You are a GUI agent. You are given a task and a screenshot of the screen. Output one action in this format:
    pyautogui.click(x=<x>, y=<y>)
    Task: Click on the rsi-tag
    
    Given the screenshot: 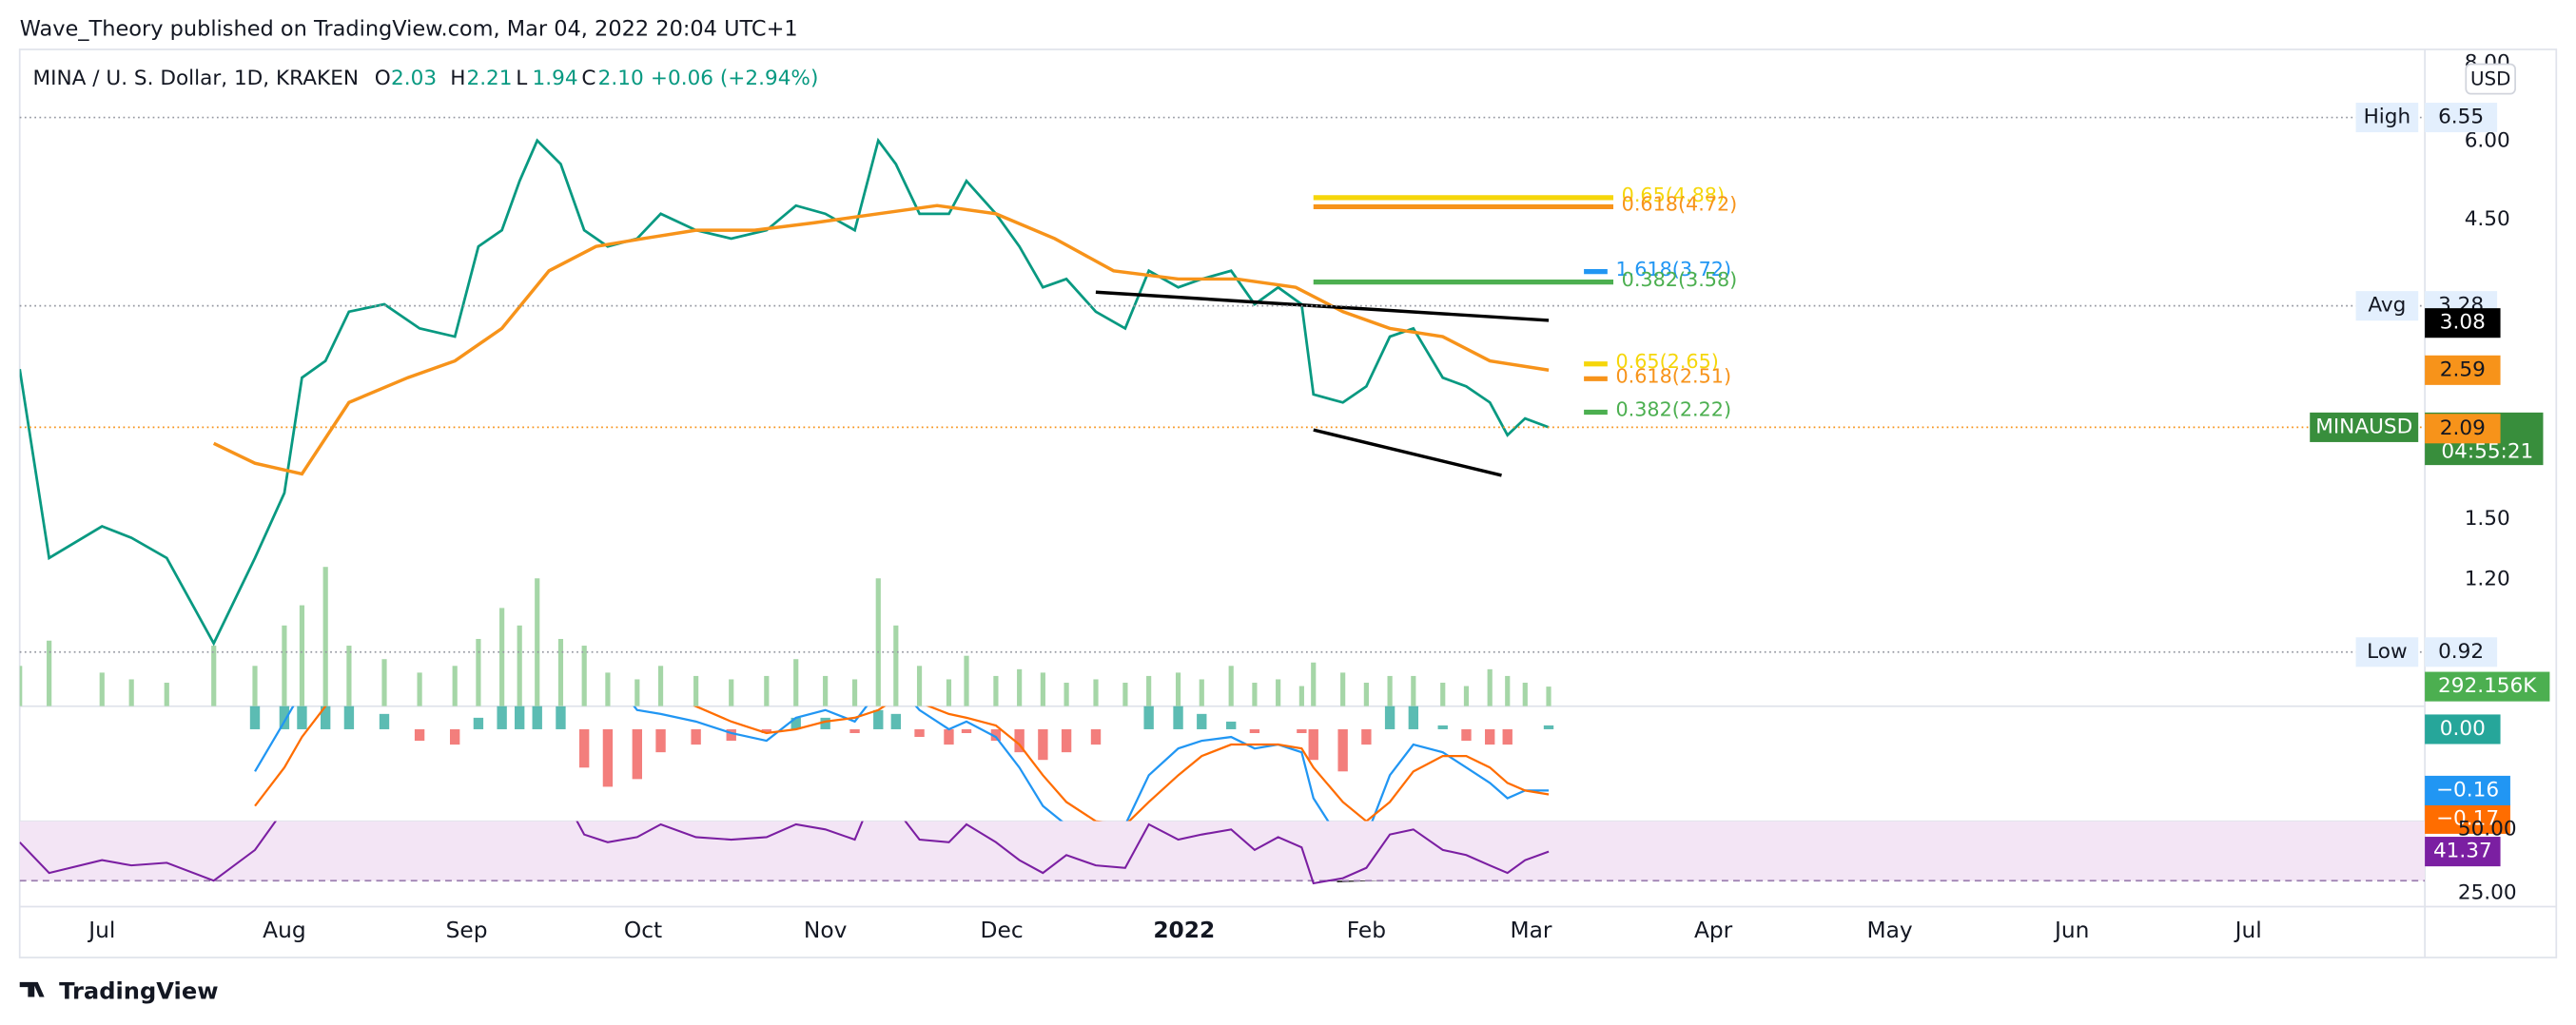 What is the action you would take?
    pyautogui.click(x=2463, y=852)
    